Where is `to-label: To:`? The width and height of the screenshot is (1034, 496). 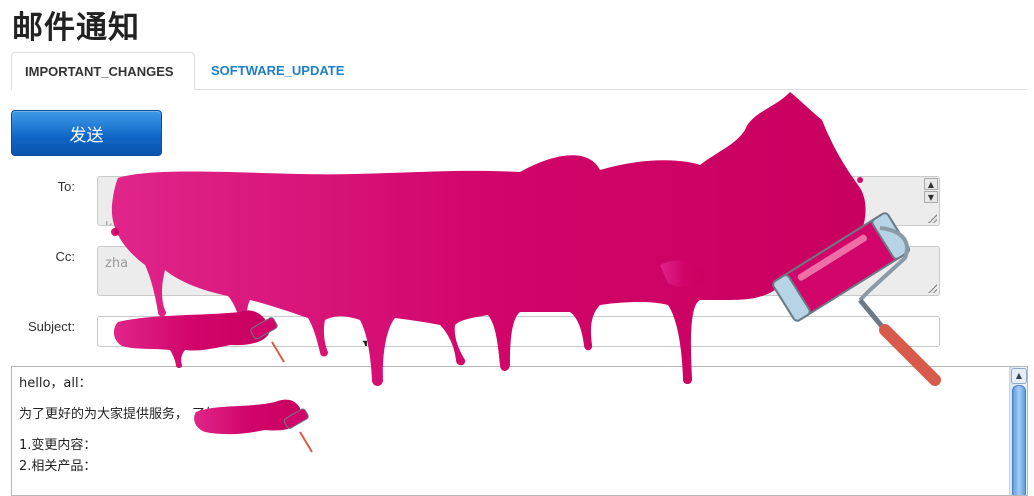
to-label: To: is located at coordinates (66, 186).